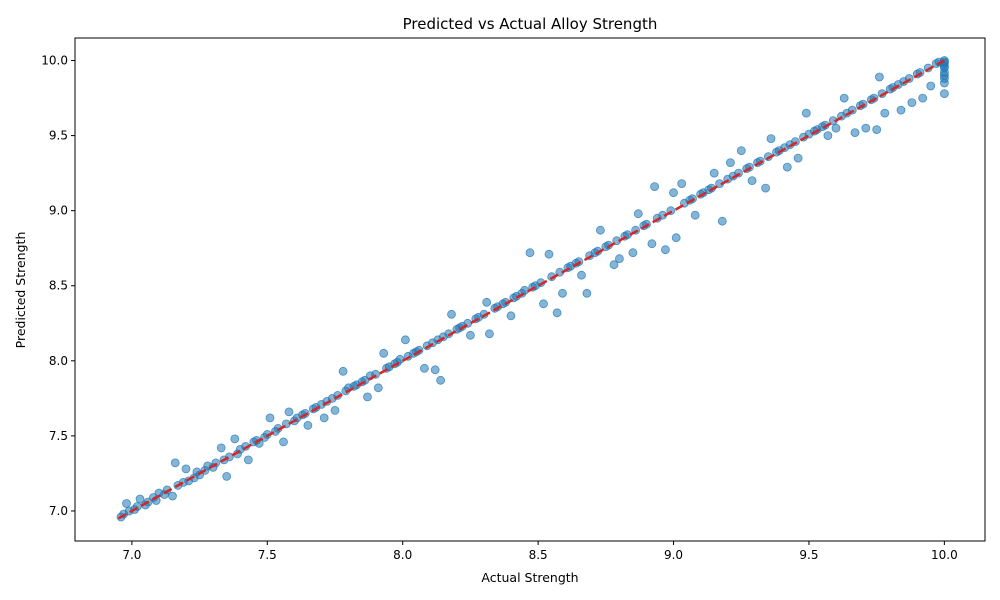 The width and height of the screenshot is (1000, 600). What do you see at coordinates (529, 577) in the screenshot?
I see `x-axis-label: Actual Strength` at bounding box center [529, 577].